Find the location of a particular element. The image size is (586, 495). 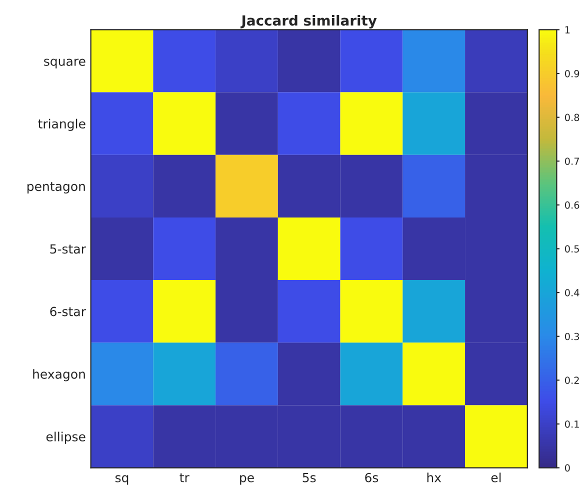

x-tick-label: pe is located at coordinates (247, 480).